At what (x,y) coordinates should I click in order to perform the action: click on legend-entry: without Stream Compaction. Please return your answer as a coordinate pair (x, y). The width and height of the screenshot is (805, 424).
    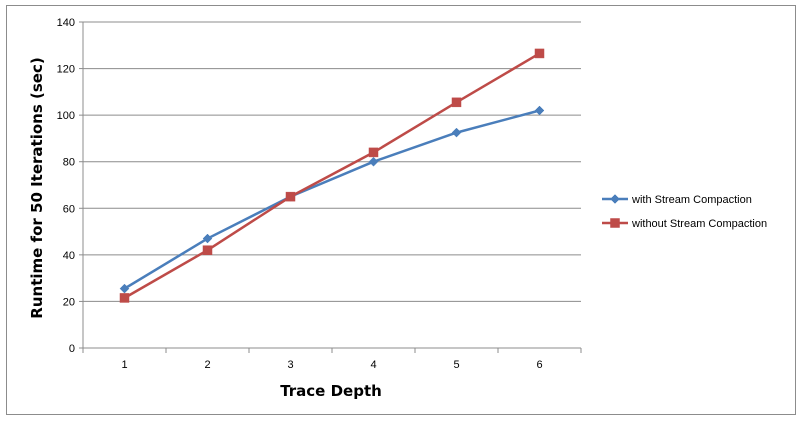
    Looking at the image, I should click on (684, 224).